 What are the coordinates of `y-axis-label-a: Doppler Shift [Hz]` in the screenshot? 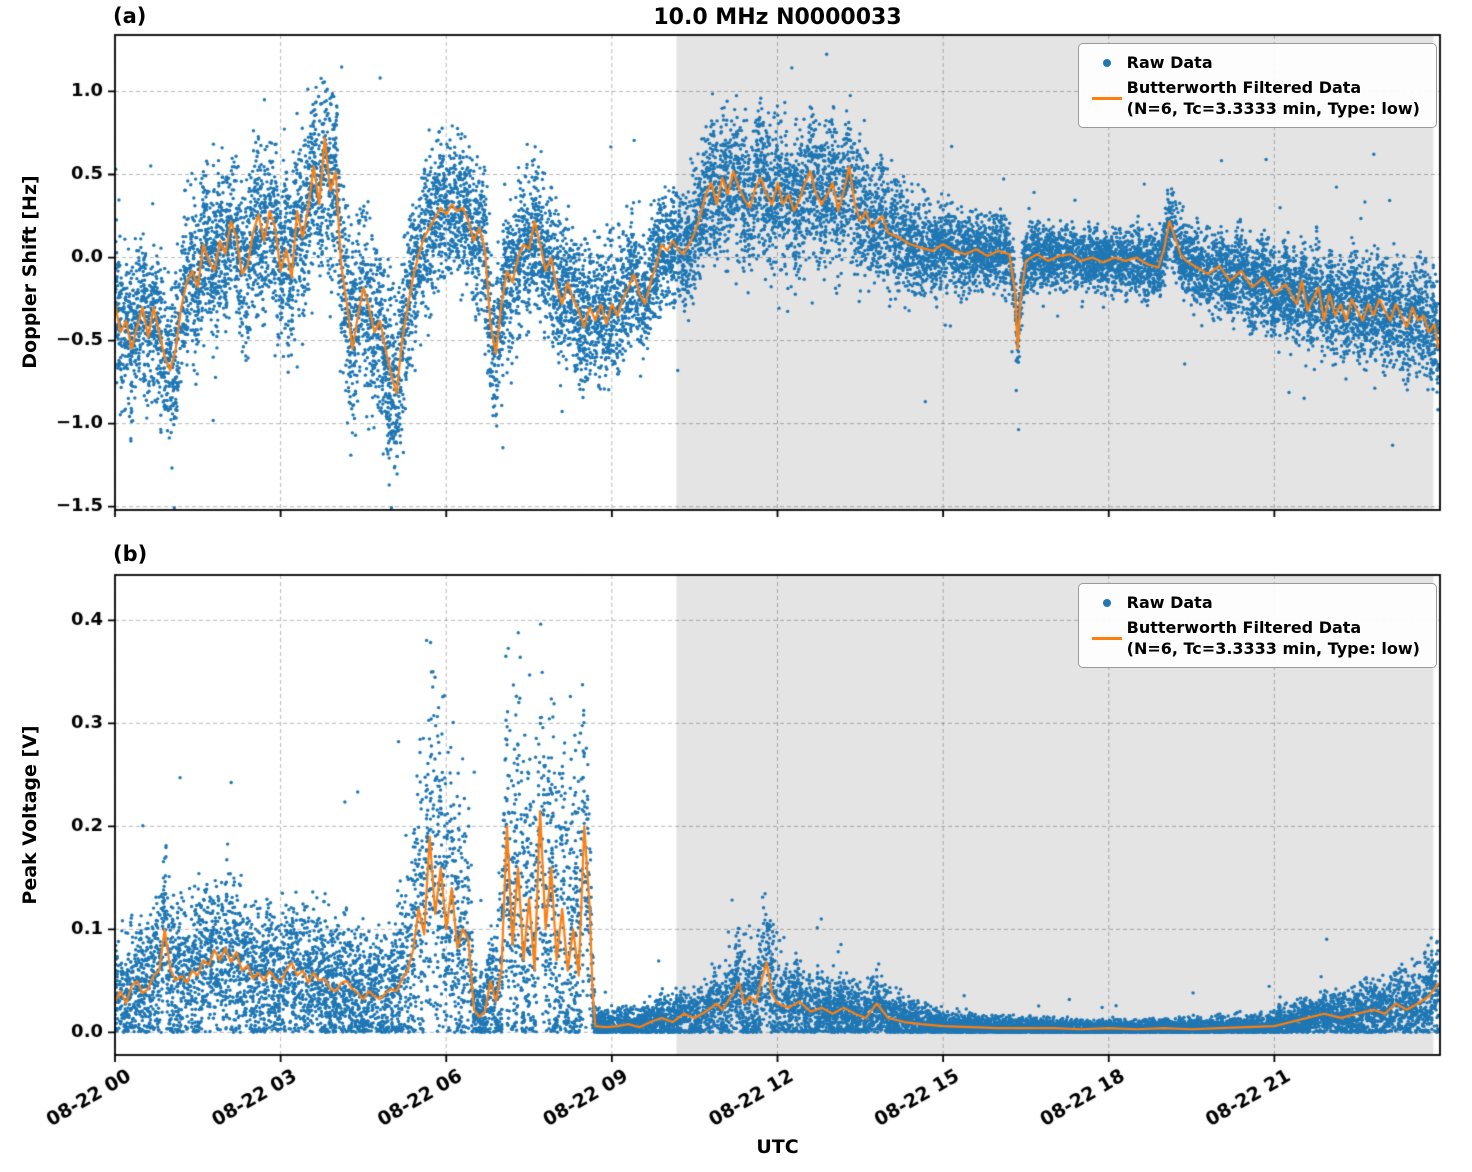 It's located at (30, 272).